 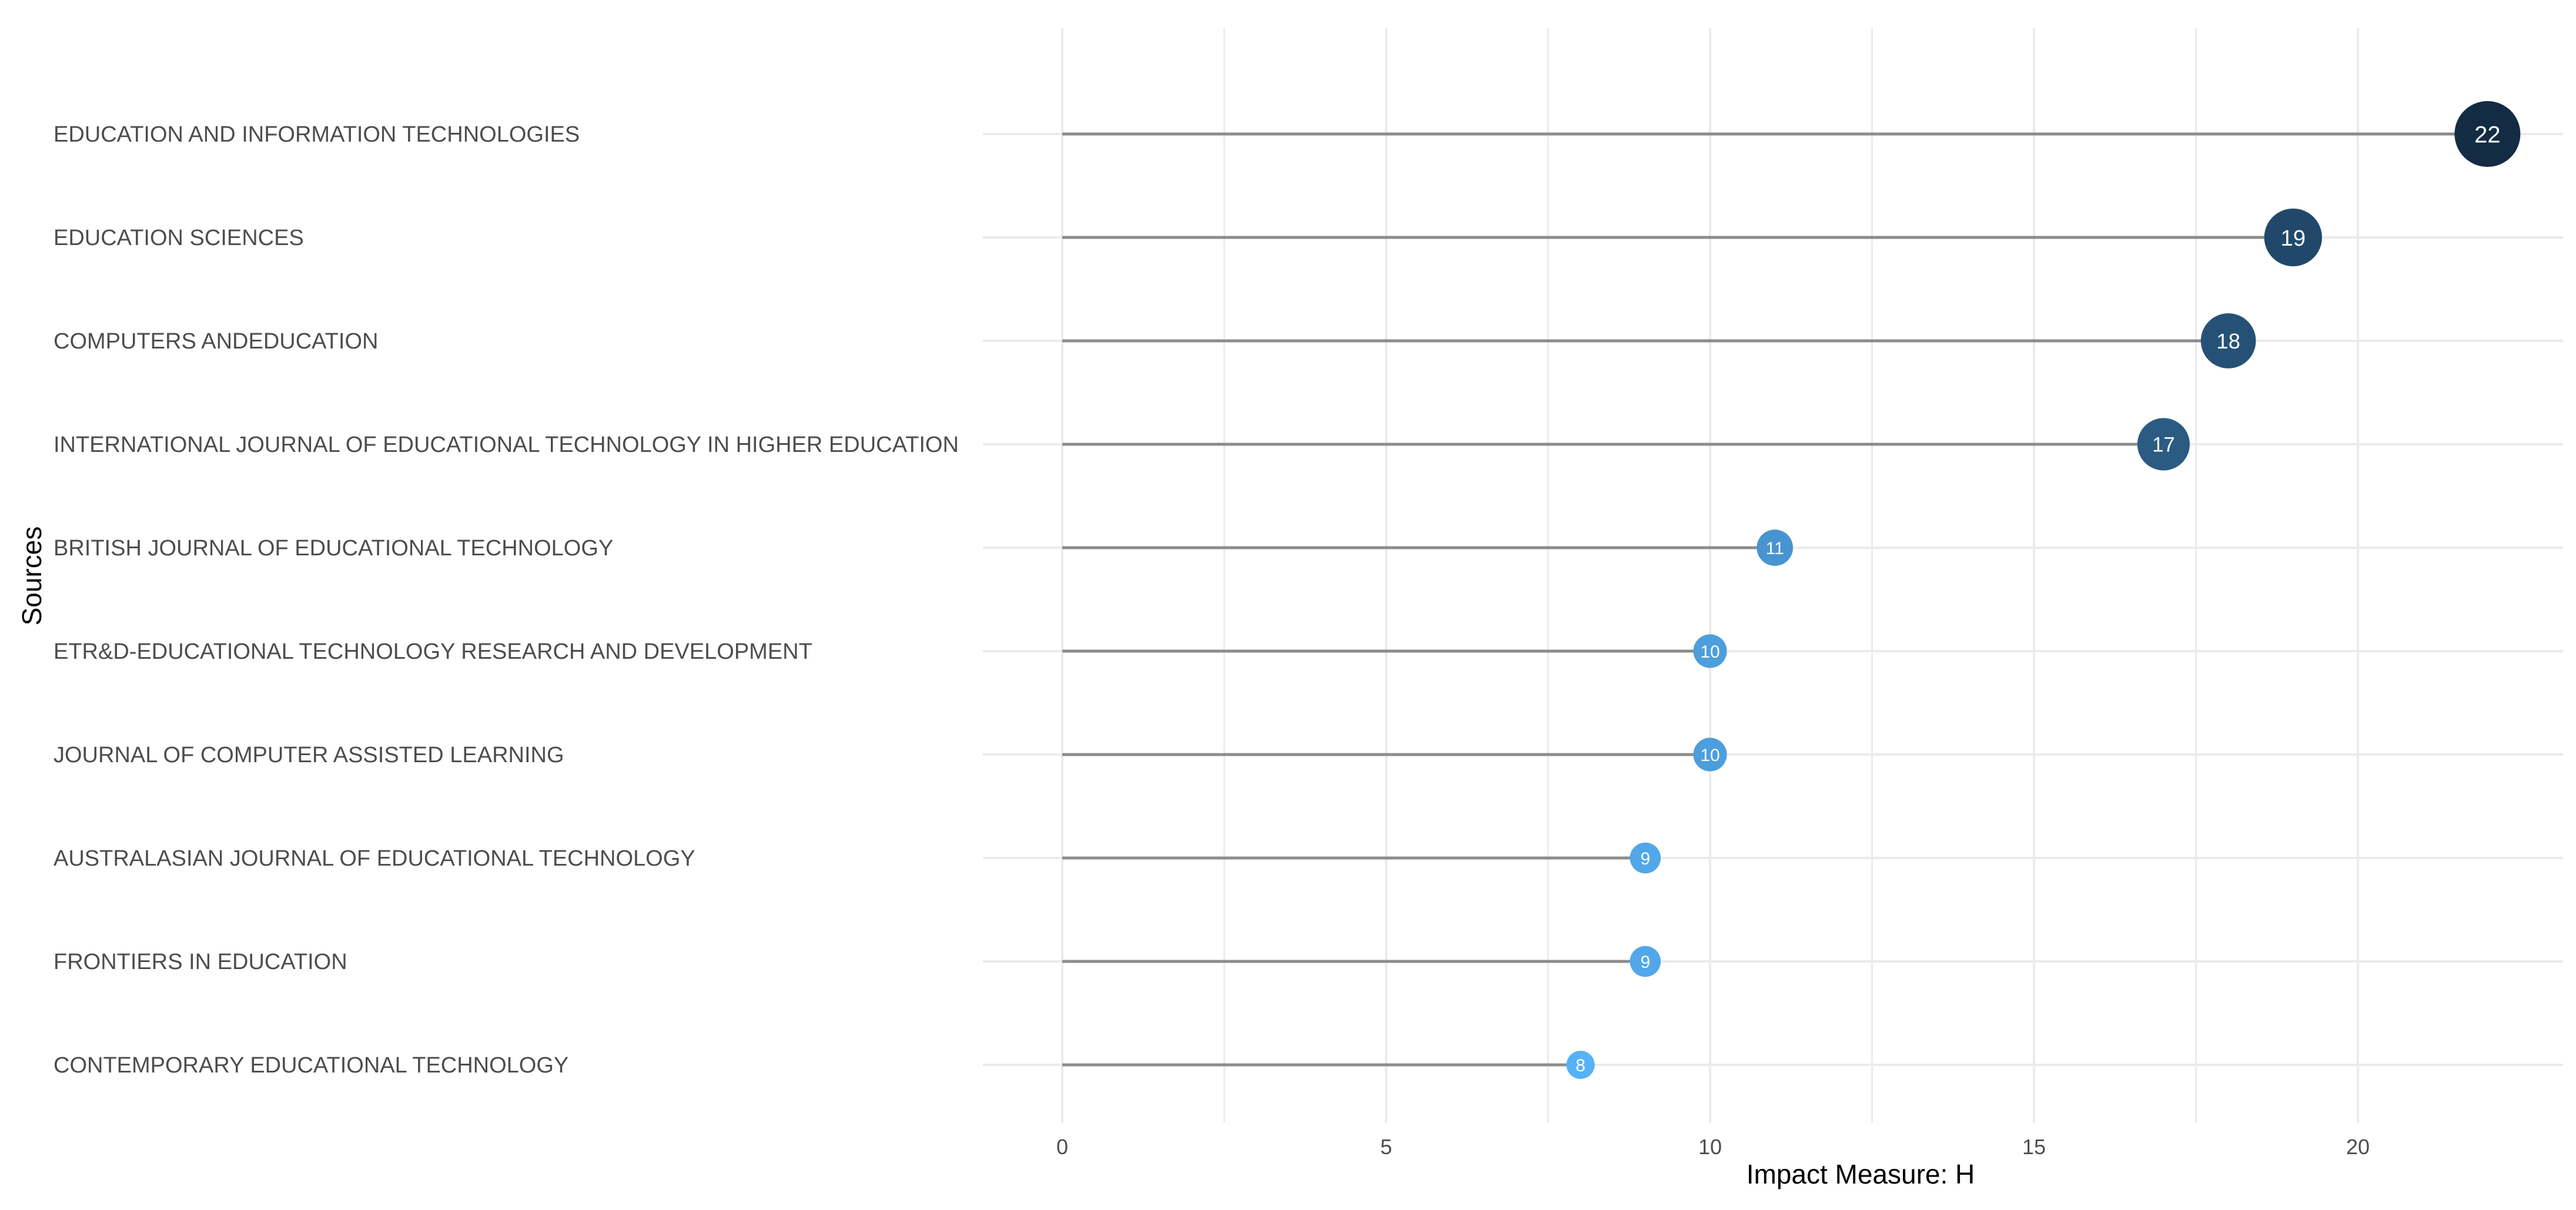 What do you see at coordinates (178, 238) in the screenshot?
I see `category-label: EDUCATION SCIENCES` at bounding box center [178, 238].